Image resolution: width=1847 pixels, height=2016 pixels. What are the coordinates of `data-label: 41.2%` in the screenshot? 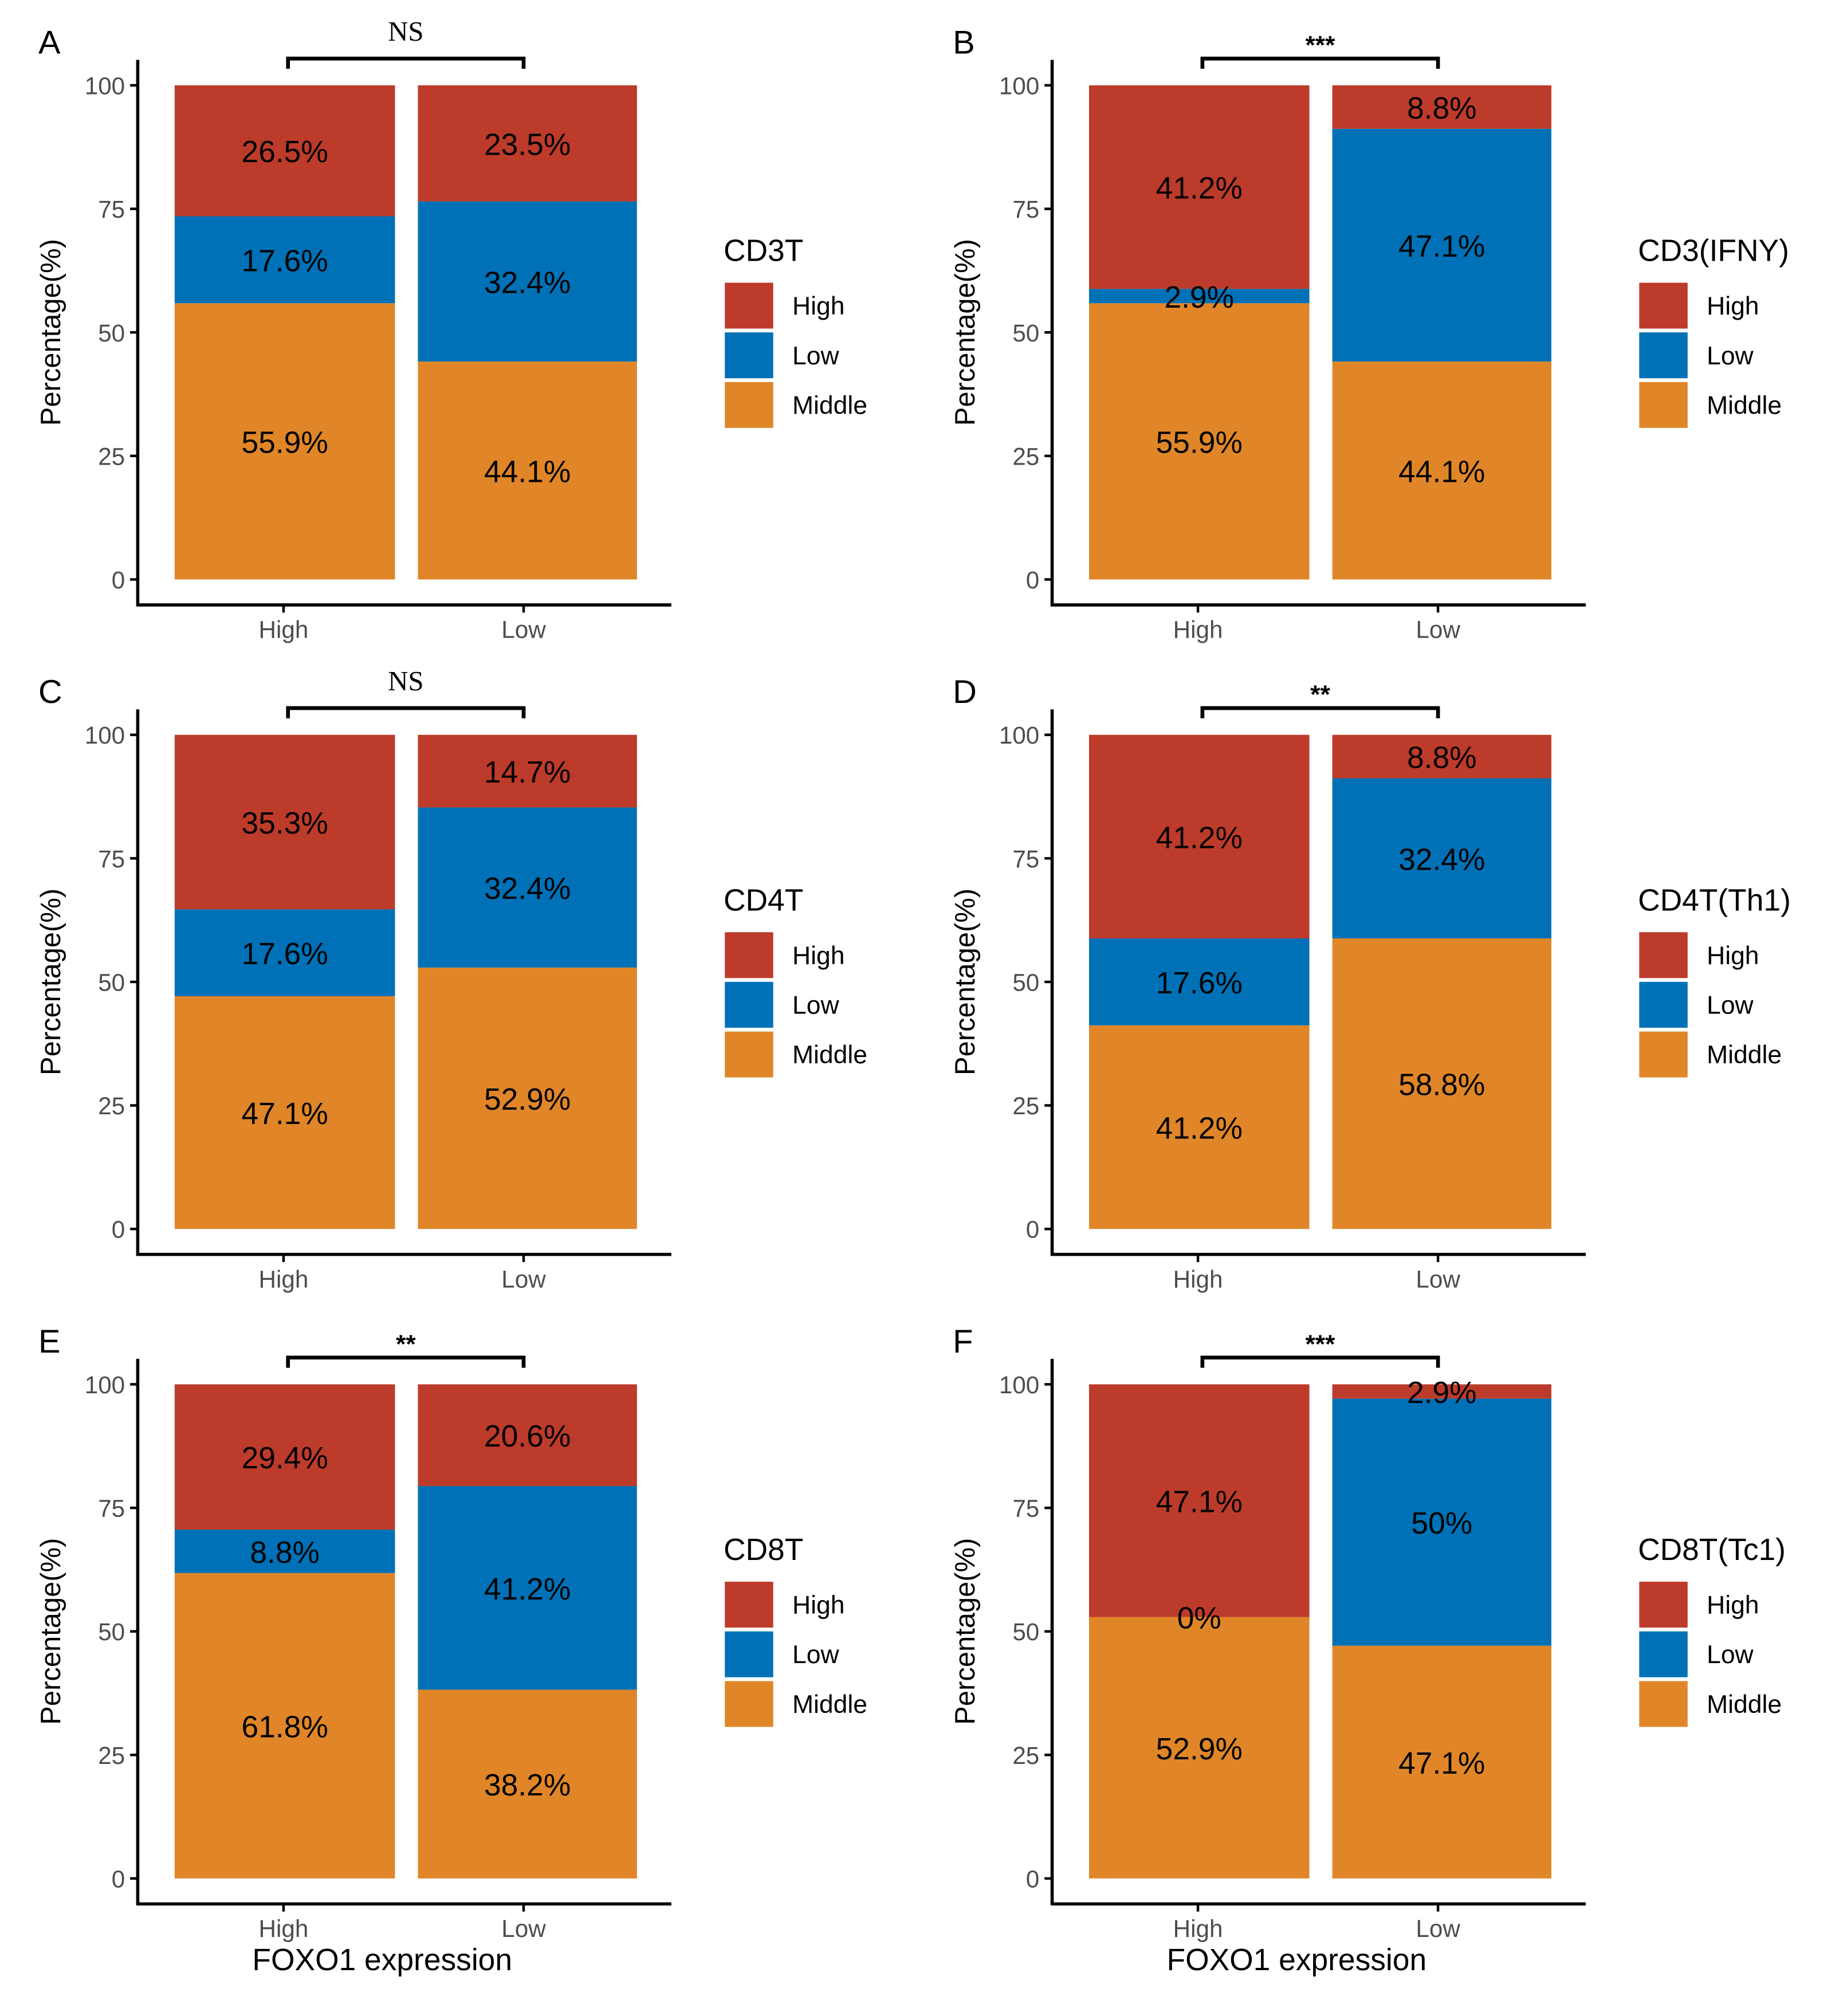 It's located at (1199, 1129).